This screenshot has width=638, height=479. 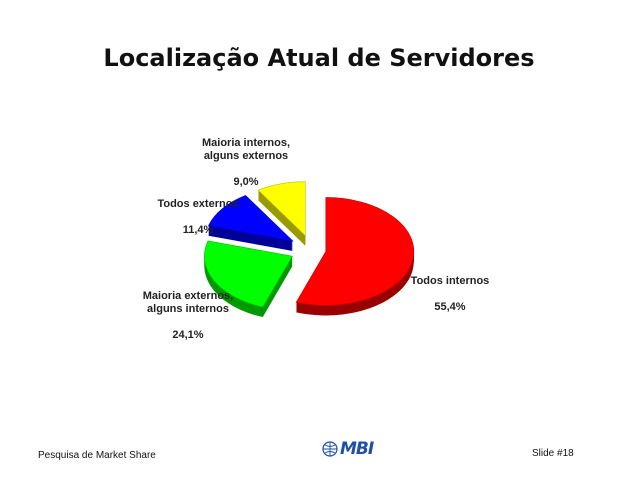 I want to click on slice-label-todos-internos: Todos internos 55,4%, so click(x=450, y=288).